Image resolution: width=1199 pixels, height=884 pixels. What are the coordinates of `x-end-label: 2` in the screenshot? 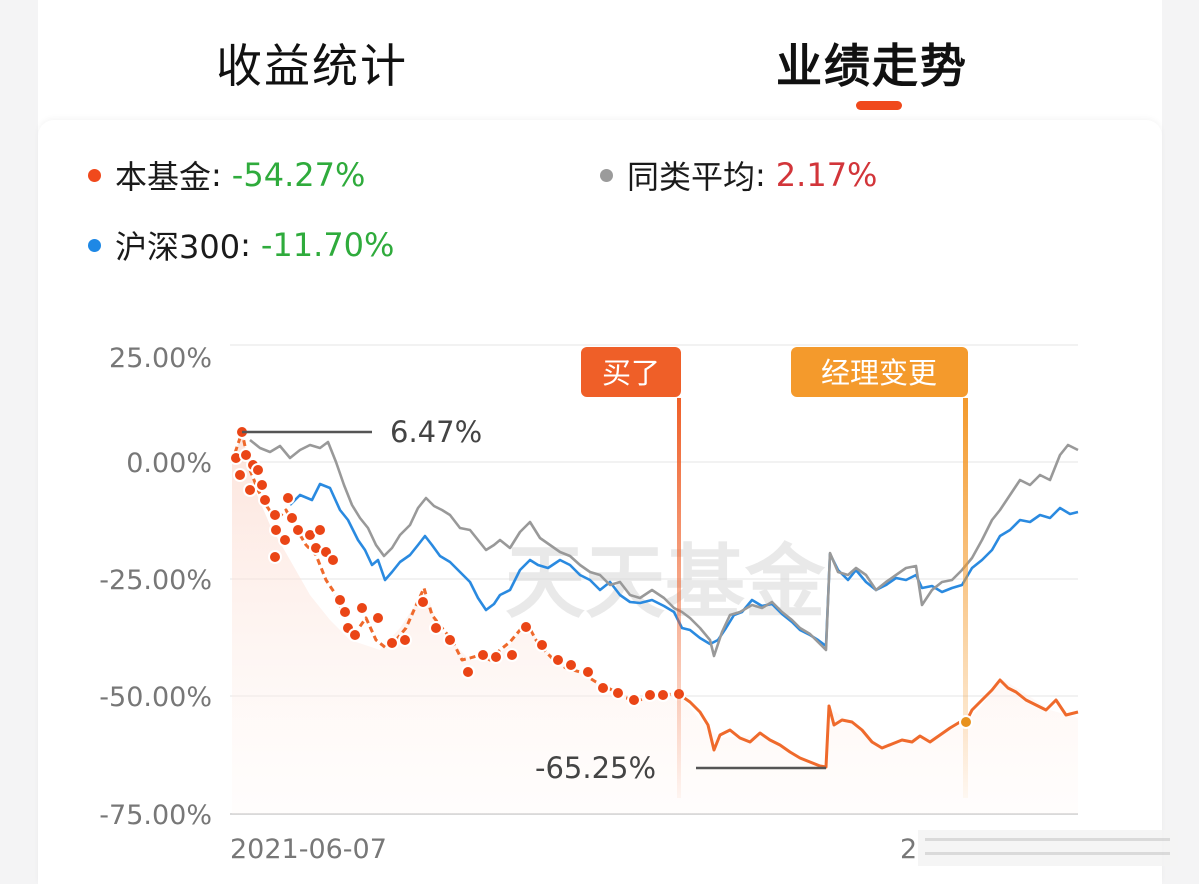 It's located at (908, 849).